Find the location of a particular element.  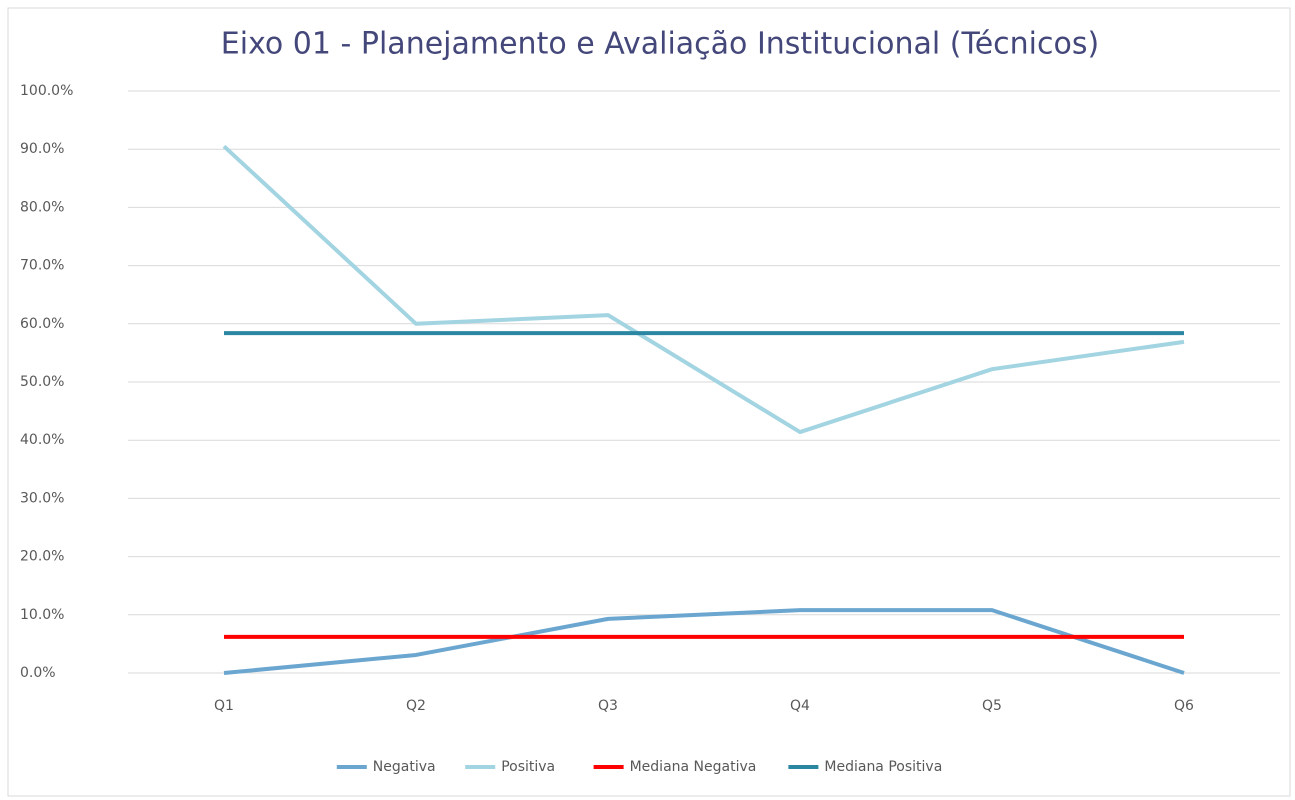

y-tick-label: 70.0% is located at coordinates (42, 266).